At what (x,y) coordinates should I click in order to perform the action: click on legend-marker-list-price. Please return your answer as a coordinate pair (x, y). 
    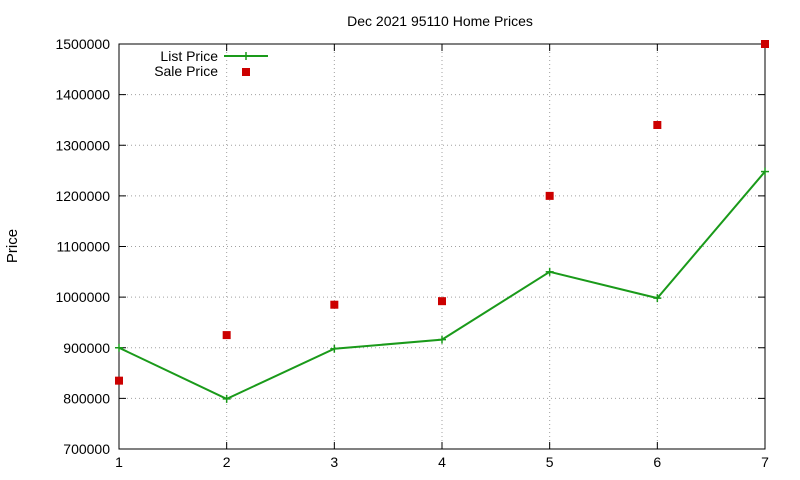
    Looking at the image, I should click on (246, 56).